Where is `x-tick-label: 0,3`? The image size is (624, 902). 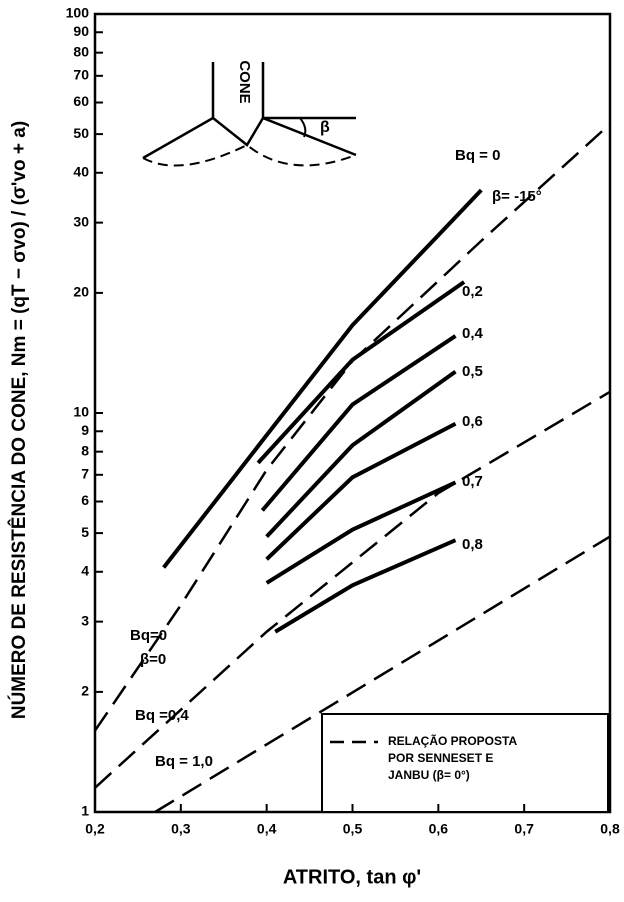 x-tick-label: 0,3 is located at coordinates (181, 829).